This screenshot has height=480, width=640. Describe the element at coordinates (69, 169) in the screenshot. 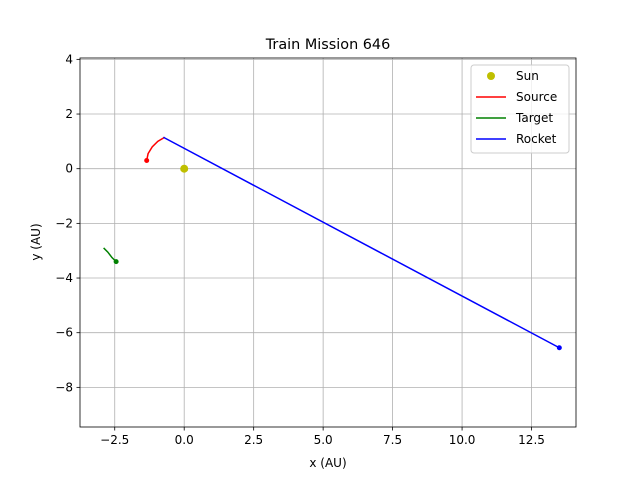

I see `y-tick-label: 0` at that location.